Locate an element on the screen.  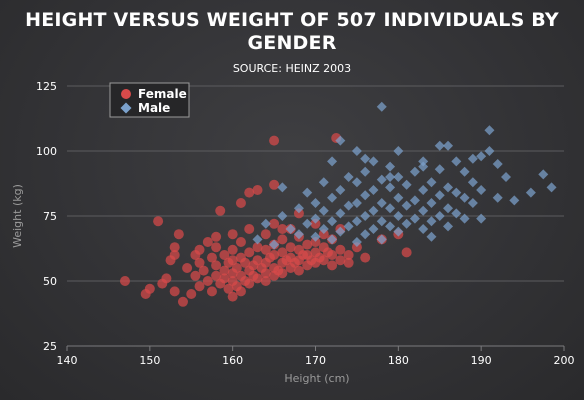
legend-female-label: Female is located at coordinates (162, 94).